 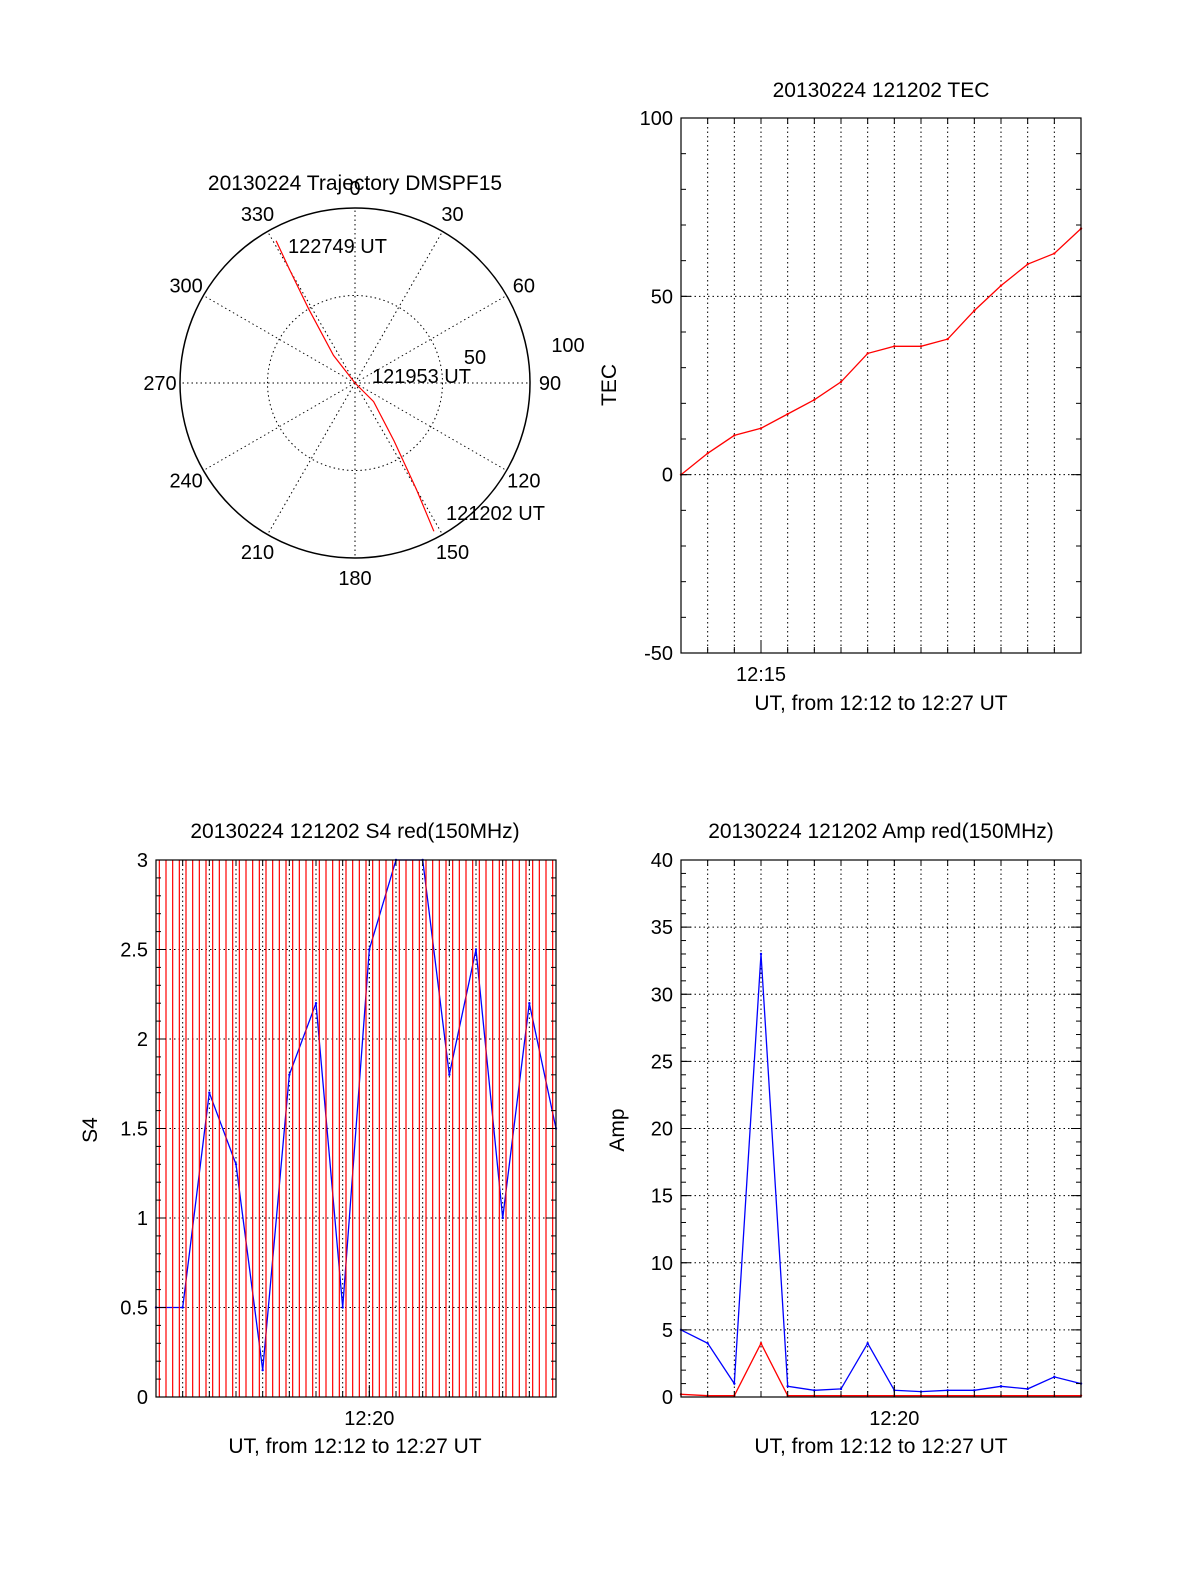 I want to click on polar-annotation-mid: 121953 UT, so click(x=421, y=377).